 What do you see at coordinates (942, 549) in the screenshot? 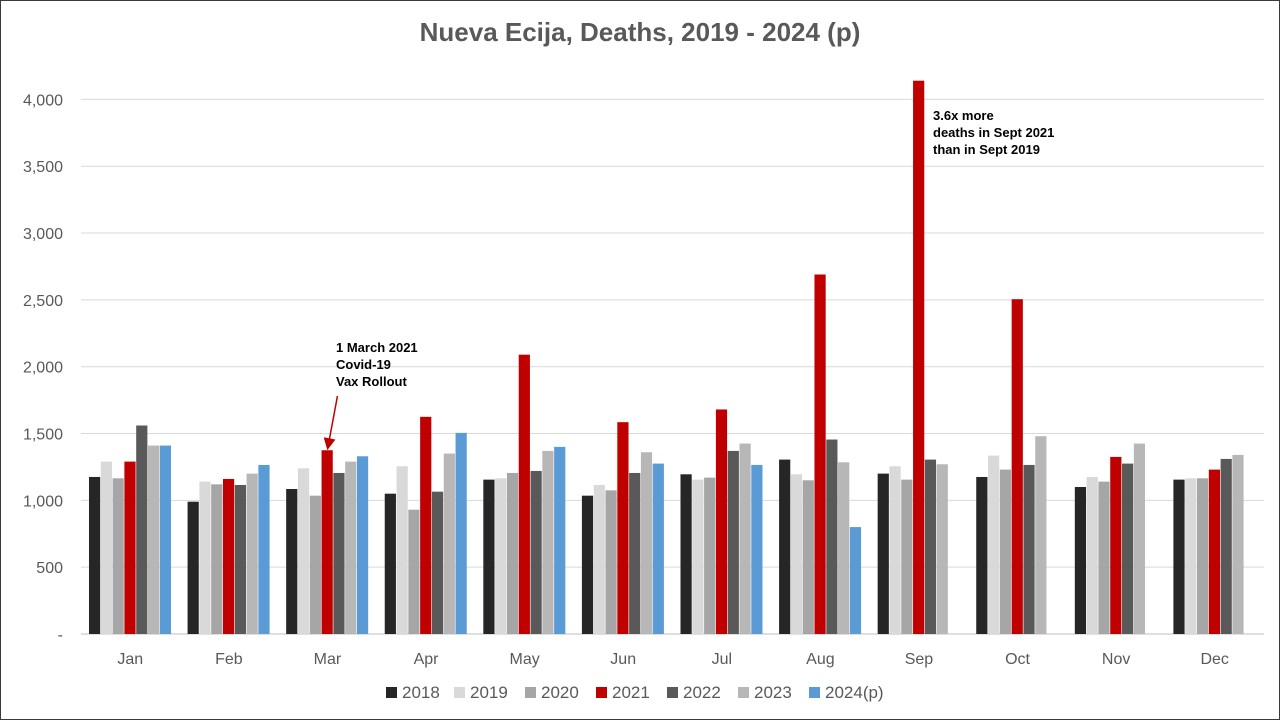
I see `bar-sep-2023` at bounding box center [942, 549].